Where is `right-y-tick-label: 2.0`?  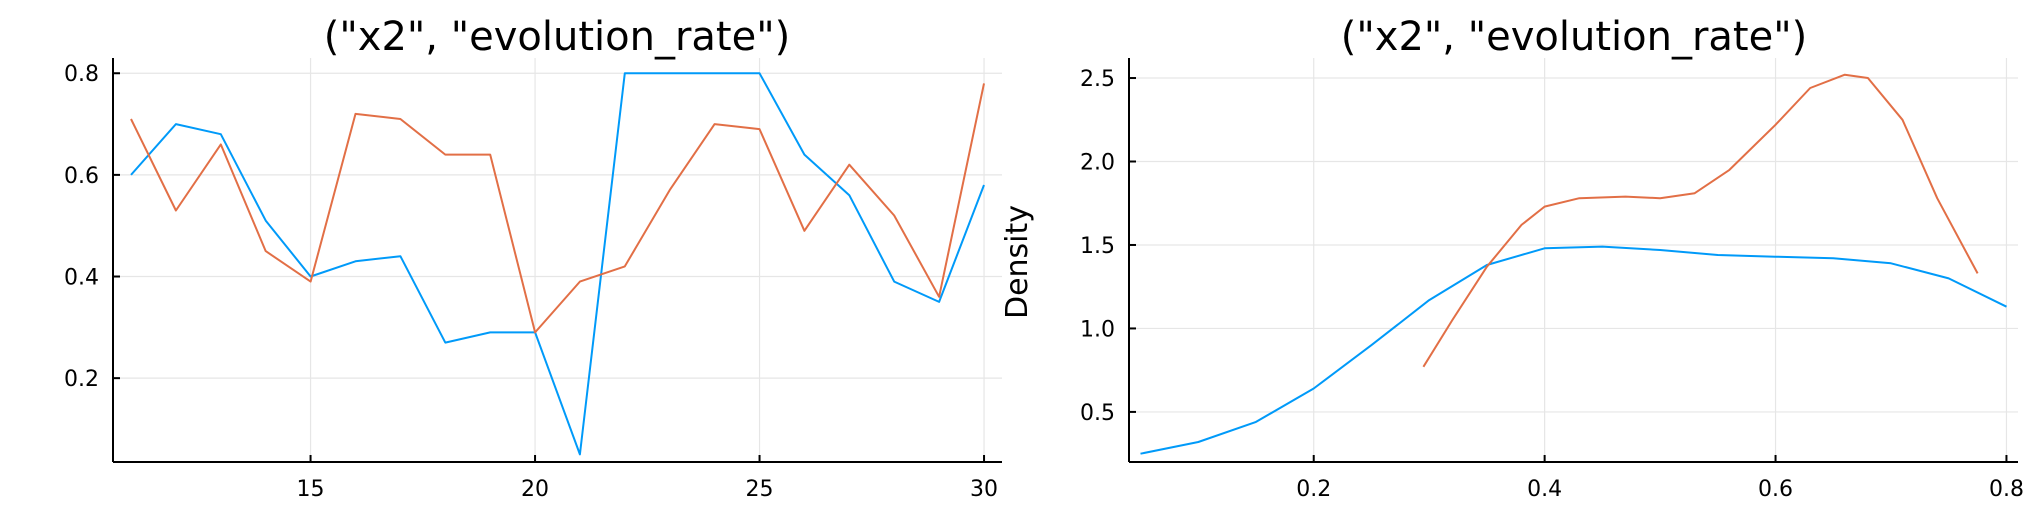
right-y-tick-label: 2.0 is located at coordinates (1097, 163).